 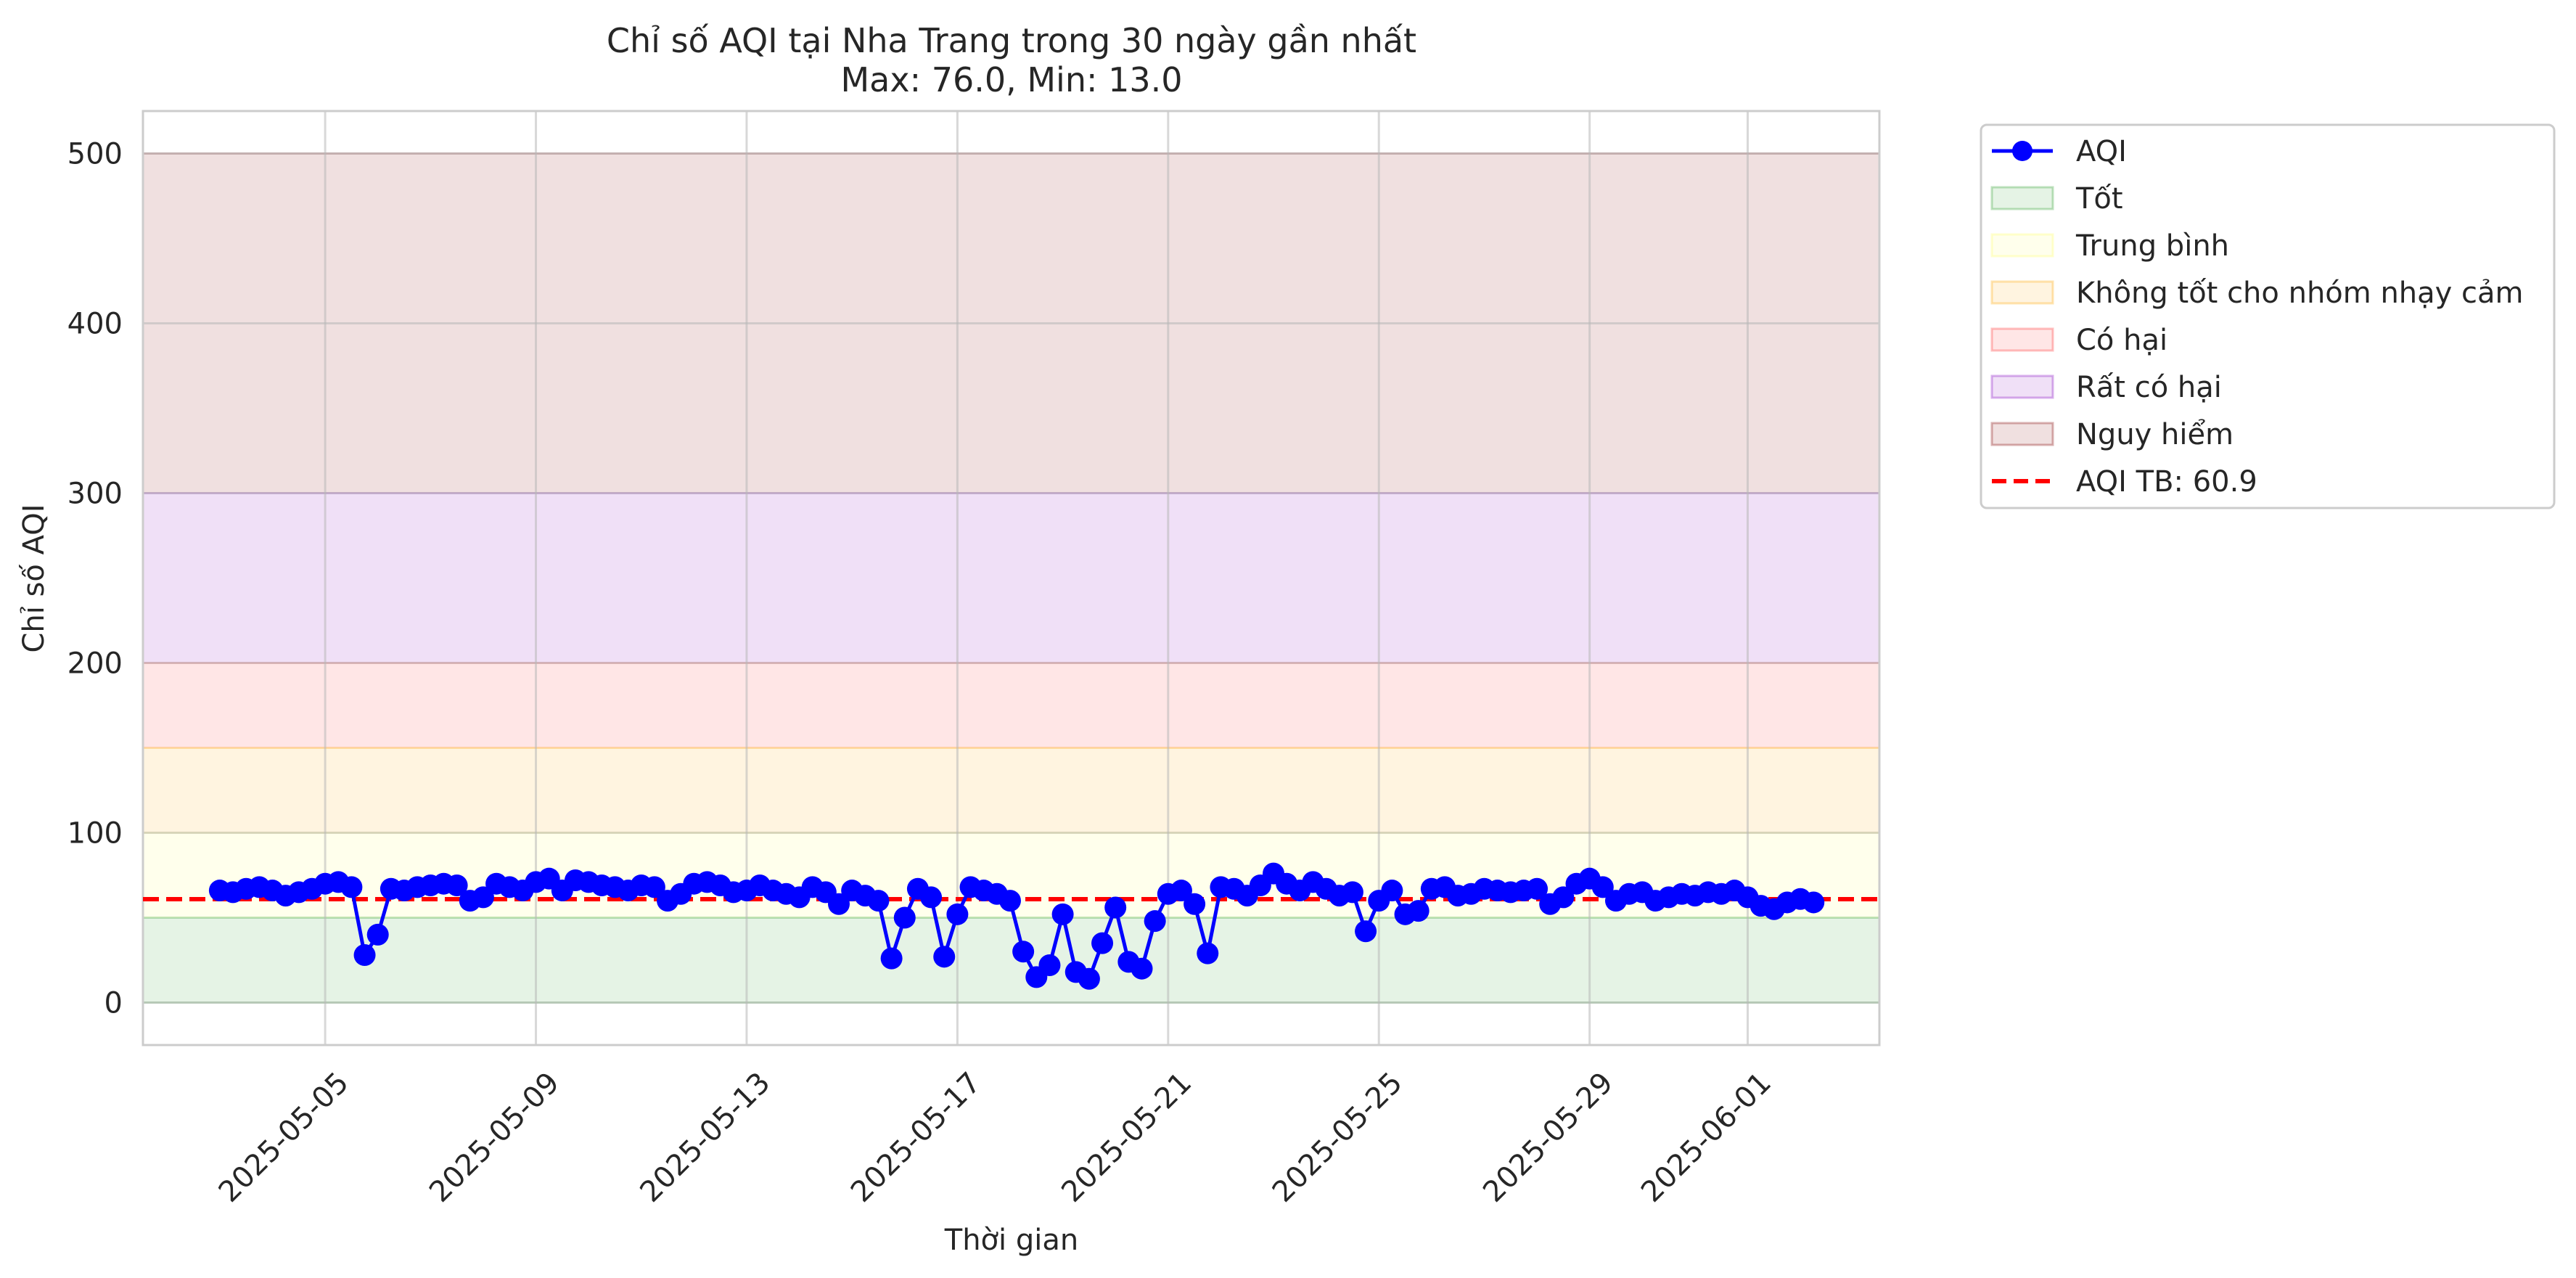 What do you see at coordinates (95, 834) in the screenshot?
I see `y-tick-label-1: 100` at bounding box center [95, 834].